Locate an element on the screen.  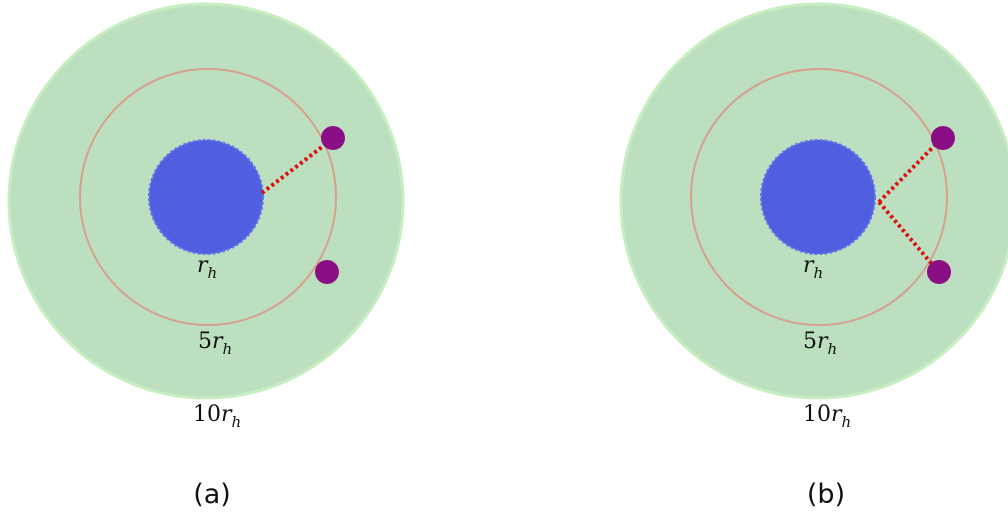
interaction-link-upper is located at coordinates (909, 171).